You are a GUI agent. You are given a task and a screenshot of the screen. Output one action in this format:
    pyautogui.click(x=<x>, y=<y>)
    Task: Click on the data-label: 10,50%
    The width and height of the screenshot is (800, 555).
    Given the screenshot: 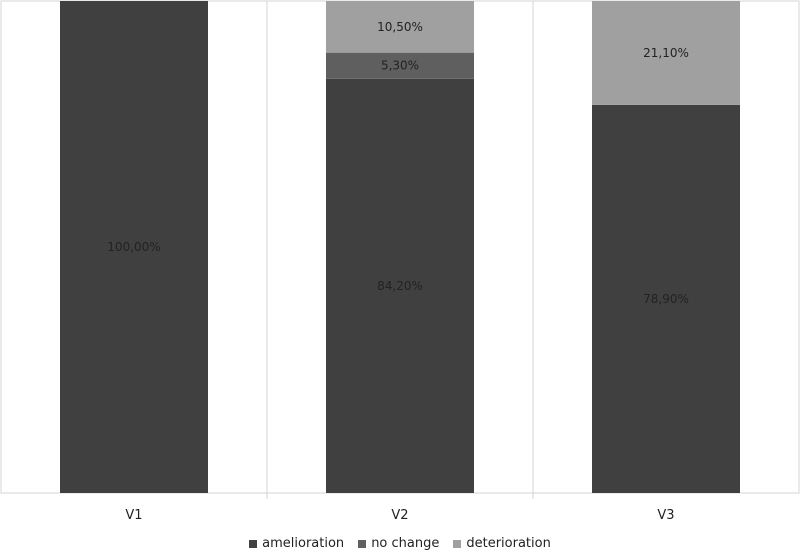 What is the action you would take?
    pyautogui.click(x=400, y=27)
    